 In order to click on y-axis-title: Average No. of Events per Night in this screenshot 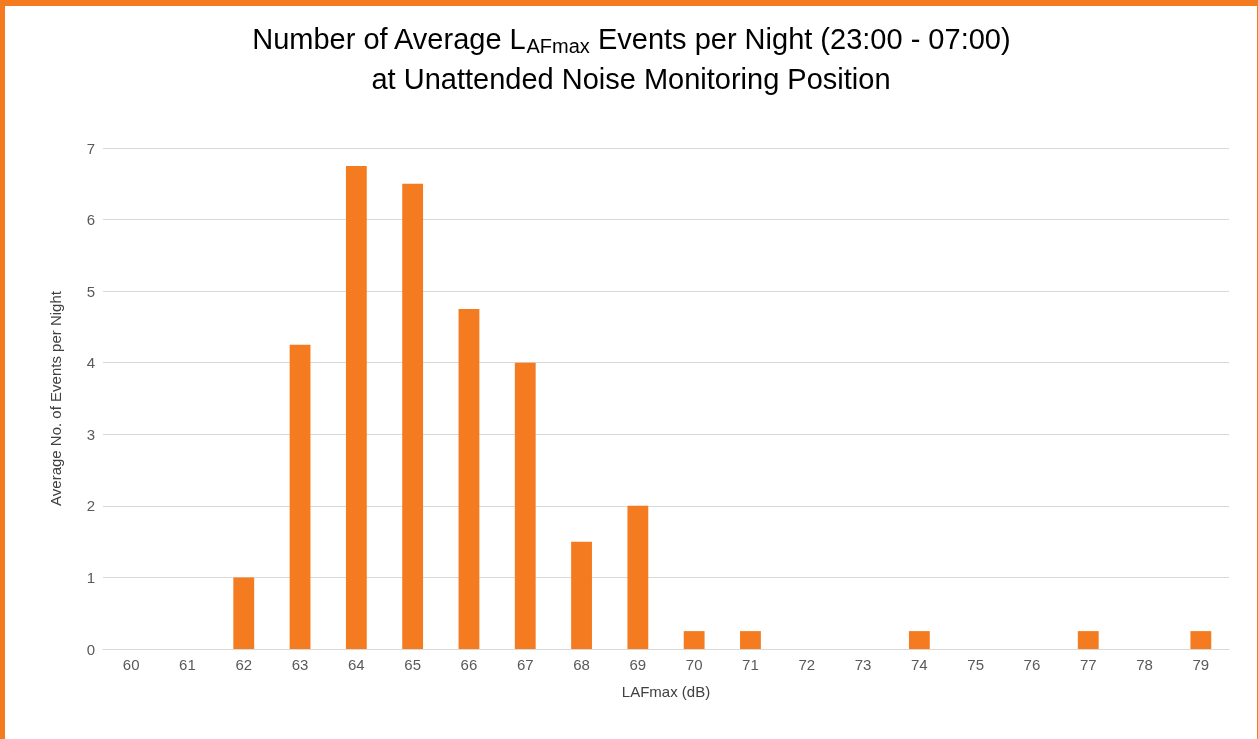, I will do `click(55, 398)`.